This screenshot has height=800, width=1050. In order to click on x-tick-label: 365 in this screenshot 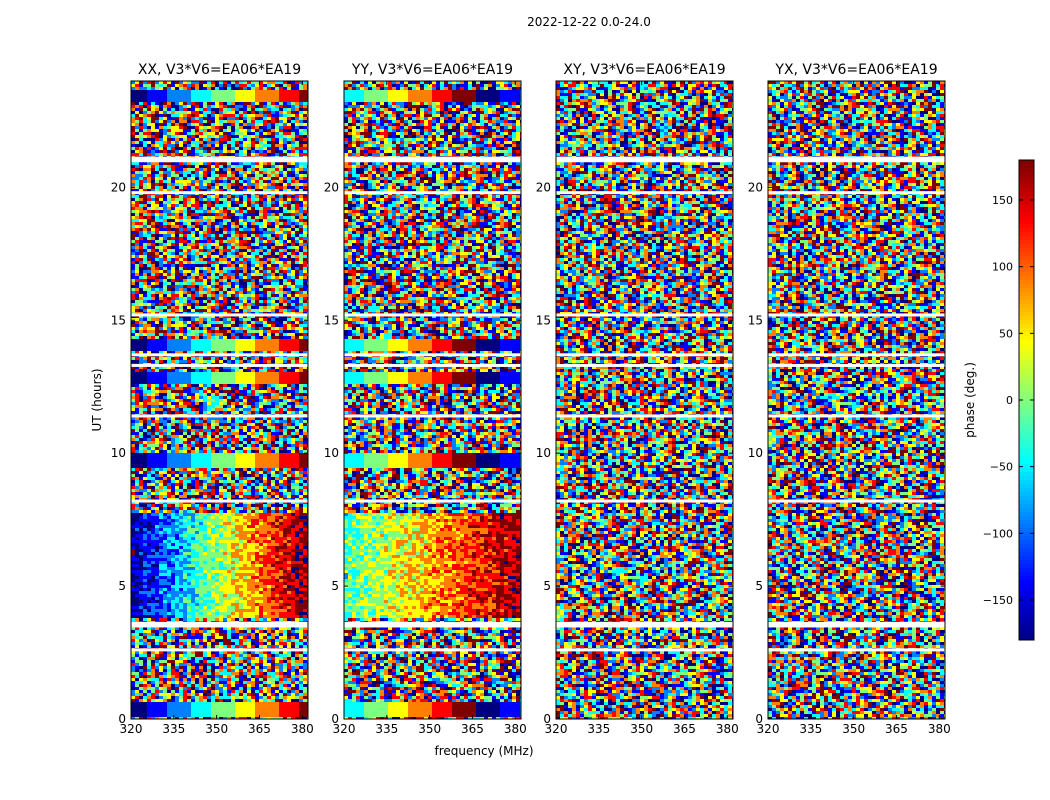, I will do `click(684, 729)`.